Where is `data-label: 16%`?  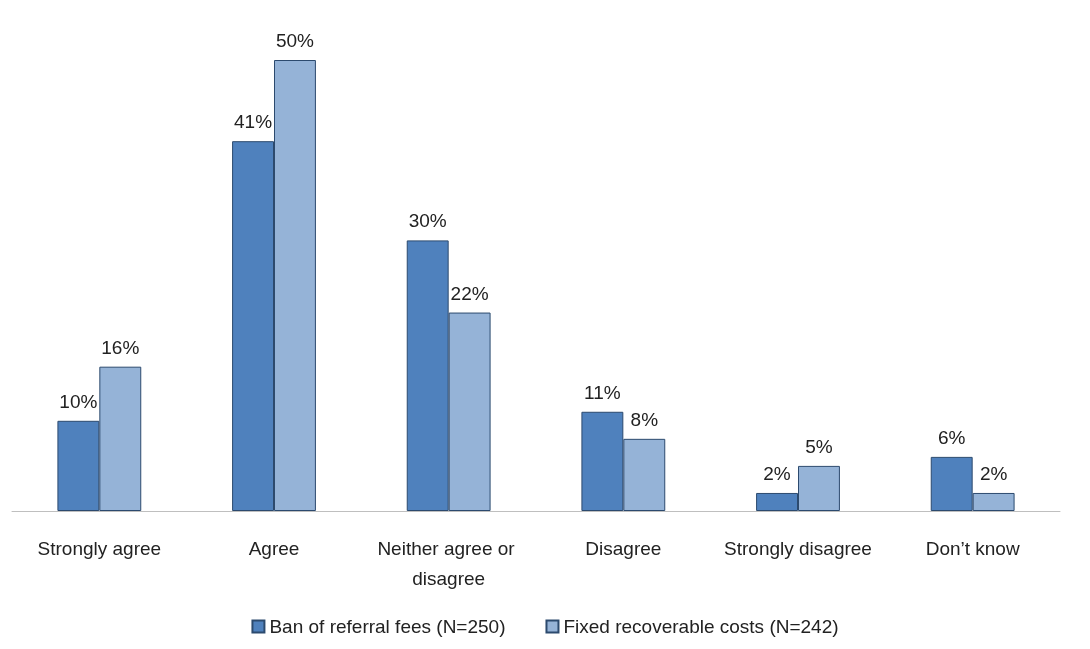
data-label: 16% is located at coordinates (120, 347).